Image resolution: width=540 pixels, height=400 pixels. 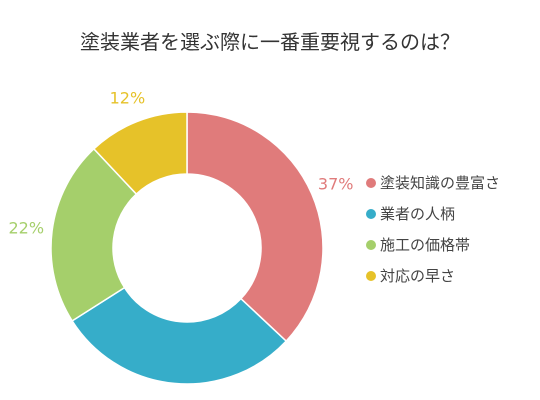 What do you see at coordinates (425, 245) in the screenshot?
I see `legend-label-3: 施工の価格帯` at bounding box center [425, 245].